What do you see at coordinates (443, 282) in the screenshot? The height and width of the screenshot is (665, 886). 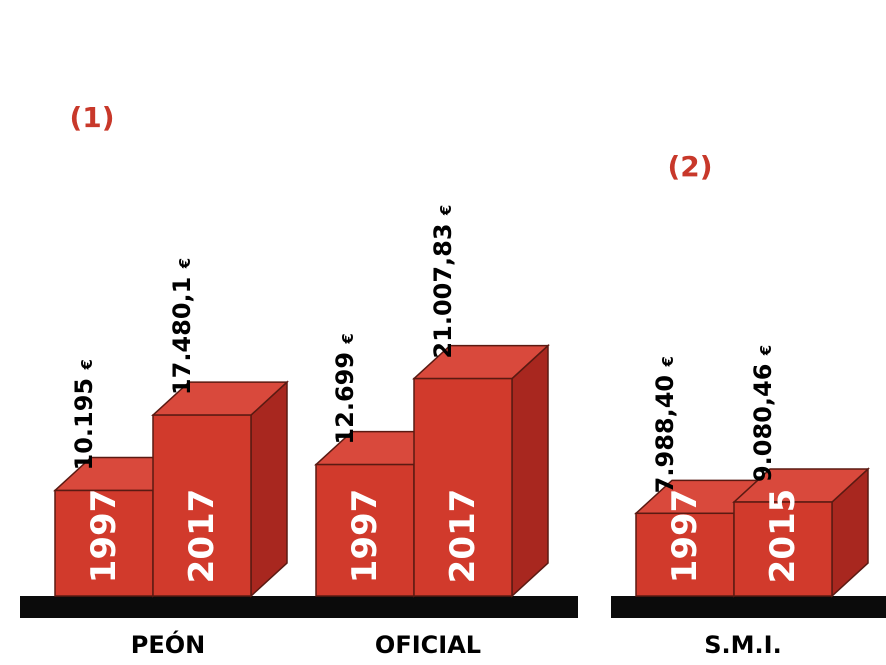 I see `value-label: 21.007,83 €` at bounding box center [443, 282].